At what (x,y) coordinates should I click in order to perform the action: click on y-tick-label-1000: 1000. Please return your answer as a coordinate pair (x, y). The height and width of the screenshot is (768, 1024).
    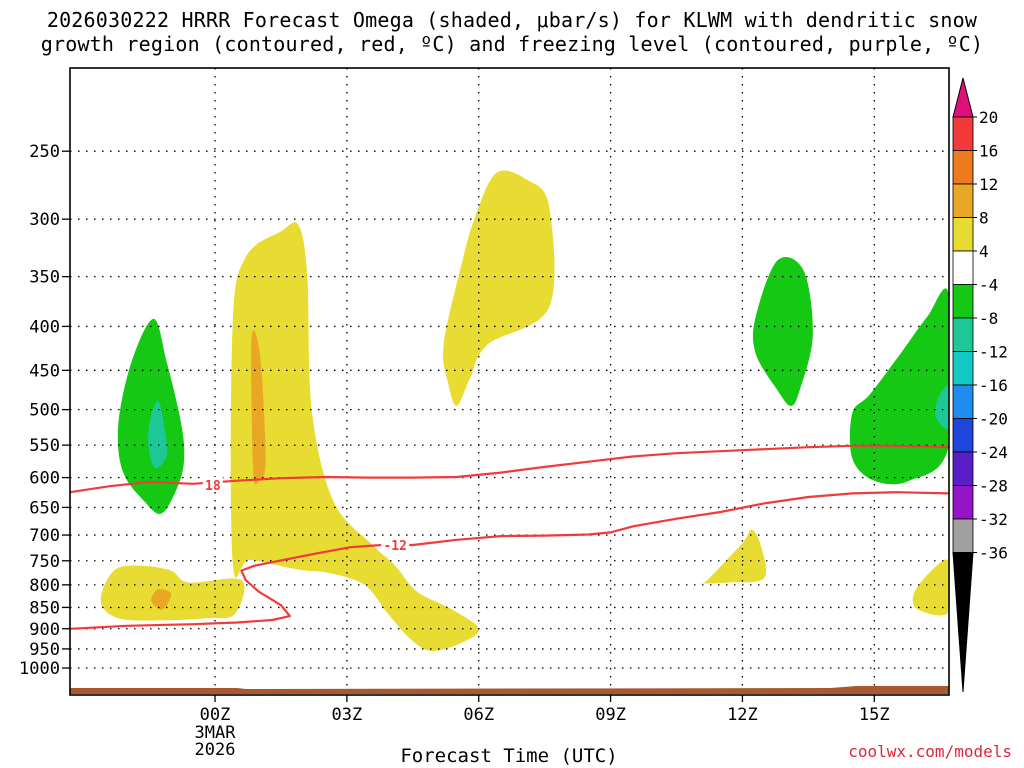
    Looking at the image, I should click on (39, 669).